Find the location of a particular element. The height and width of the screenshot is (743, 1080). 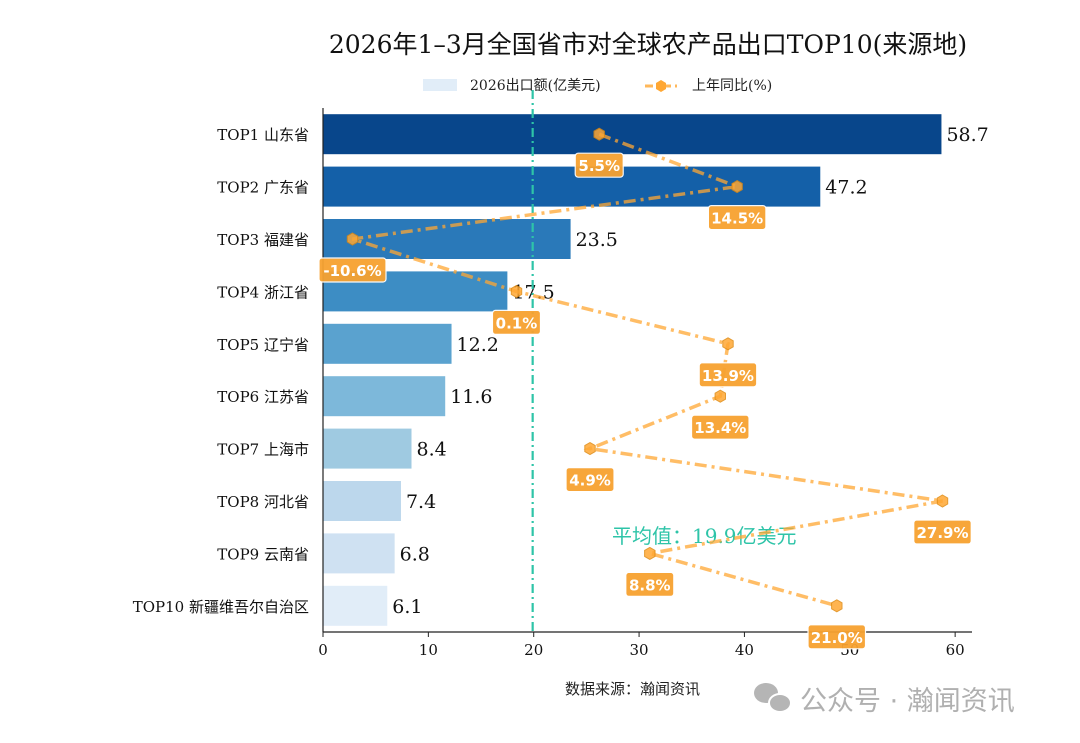

yoy-label: 13.9% is located at coordinates (728, 376).